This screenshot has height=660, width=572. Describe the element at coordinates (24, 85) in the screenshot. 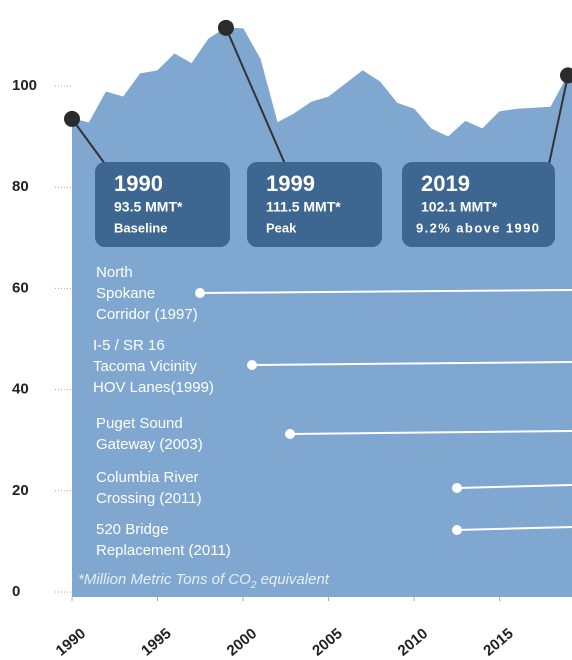

I see `y-tick-label: 100` at that location.